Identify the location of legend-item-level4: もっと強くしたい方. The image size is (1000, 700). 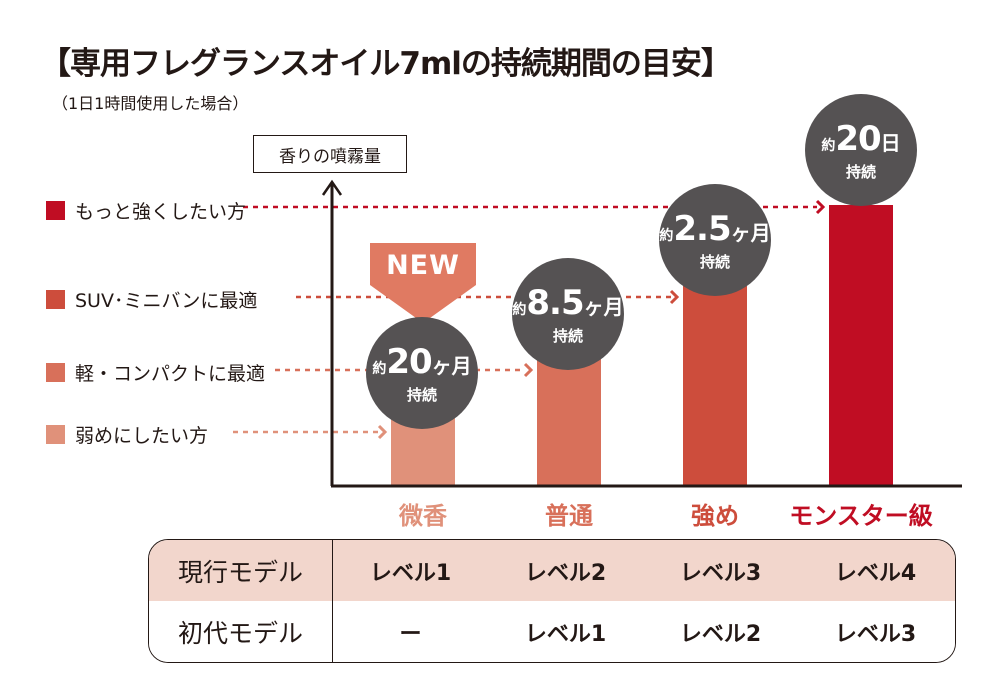
(146, 210).